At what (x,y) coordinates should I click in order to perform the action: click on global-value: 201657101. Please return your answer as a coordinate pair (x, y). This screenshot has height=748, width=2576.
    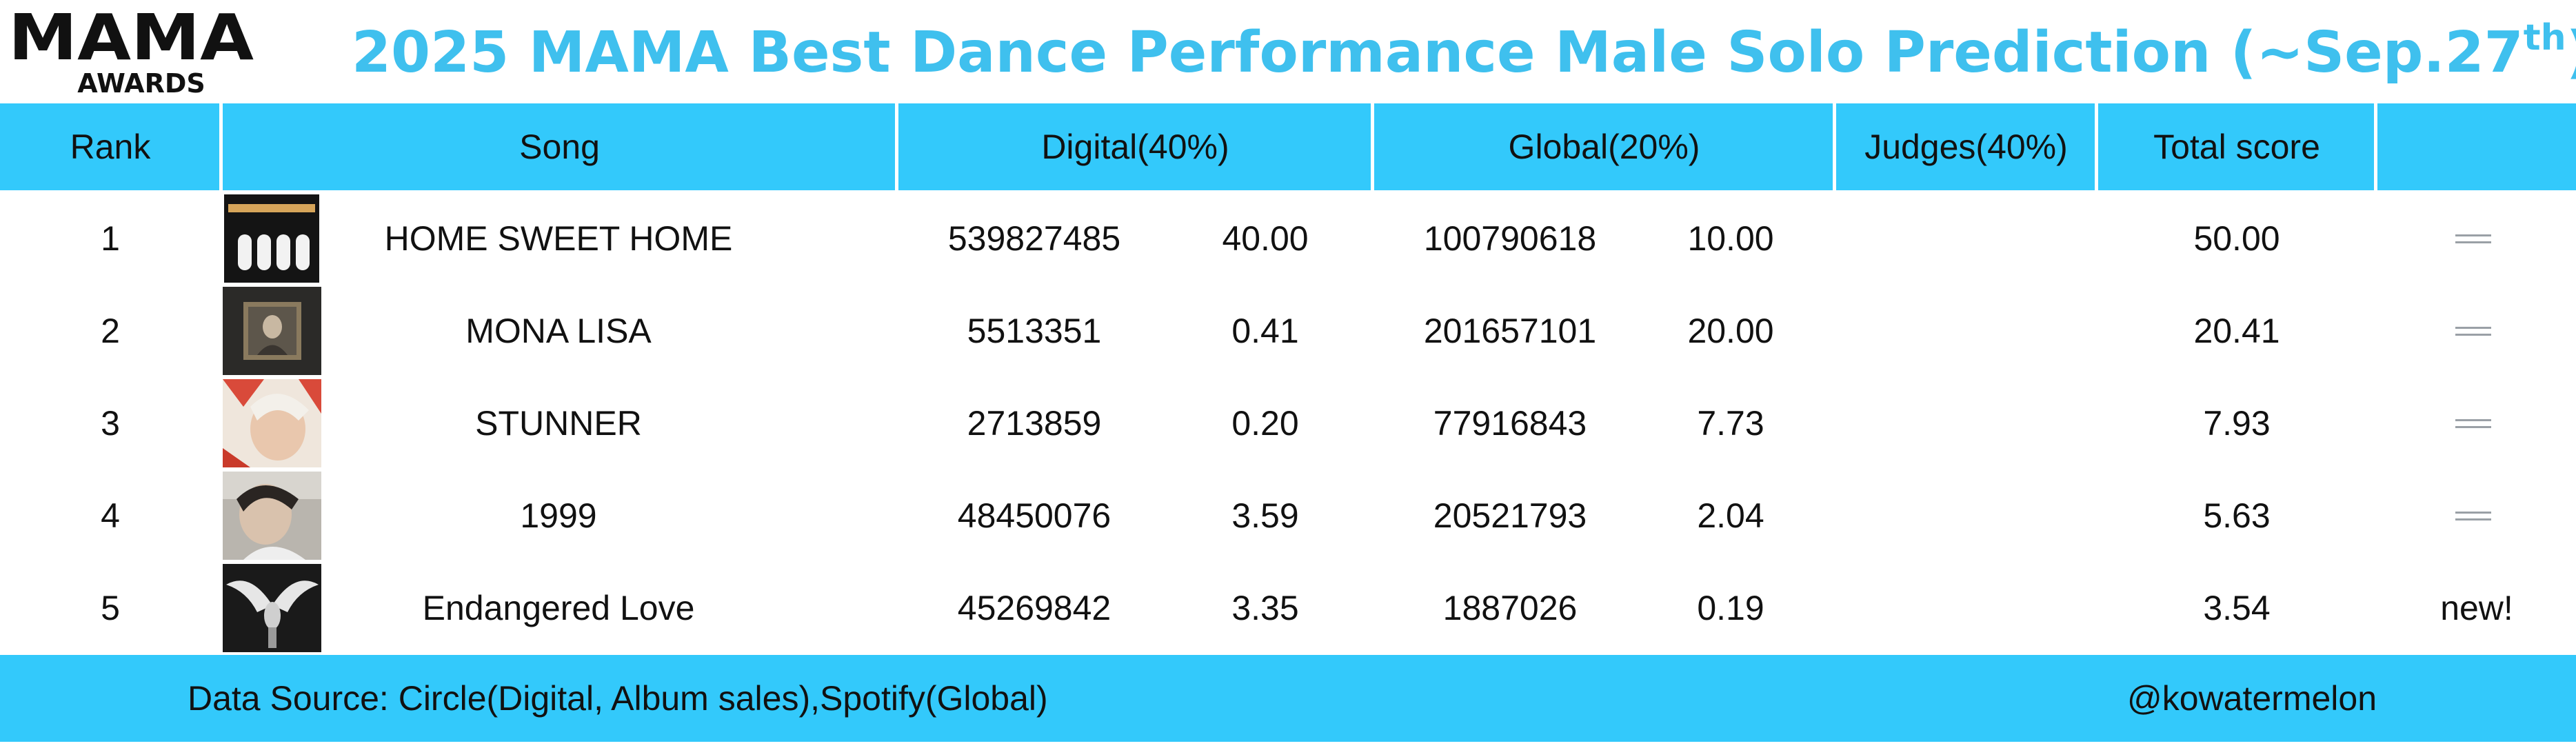
    Looking at the image, I should click on (1510, 331).